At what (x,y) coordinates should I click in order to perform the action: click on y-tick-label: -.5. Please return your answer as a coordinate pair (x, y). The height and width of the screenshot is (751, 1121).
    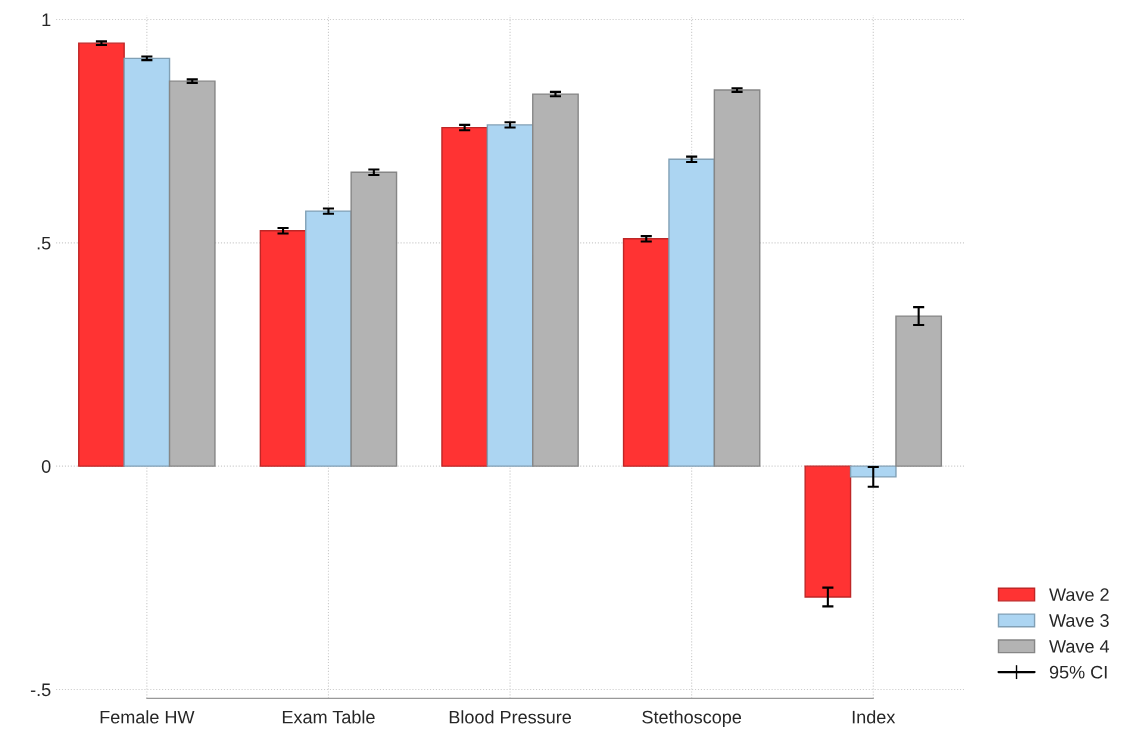
    Looking at the image, I should click on (40, 690).